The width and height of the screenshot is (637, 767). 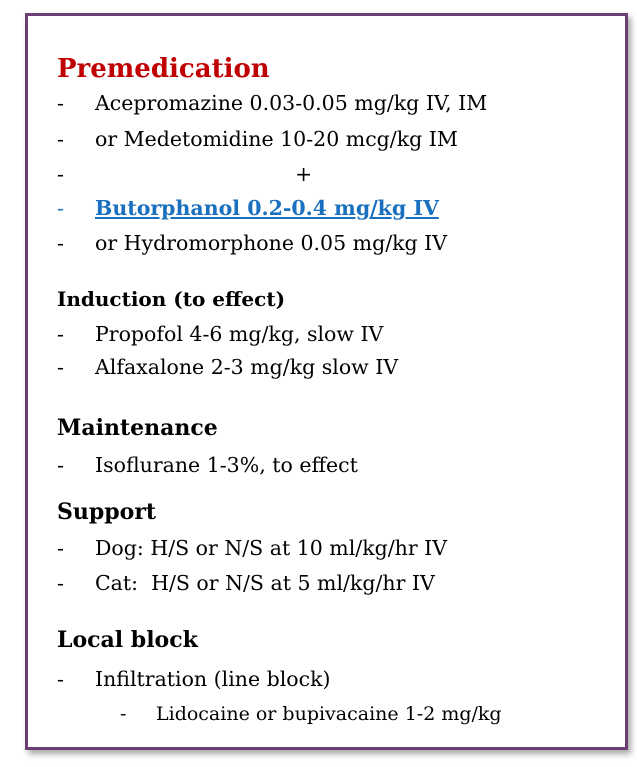 What do you see at coordinates (171, 299) in the screenshot?
I see `induction-heading: Induction (to effect)` at bounding box center [171, 299].